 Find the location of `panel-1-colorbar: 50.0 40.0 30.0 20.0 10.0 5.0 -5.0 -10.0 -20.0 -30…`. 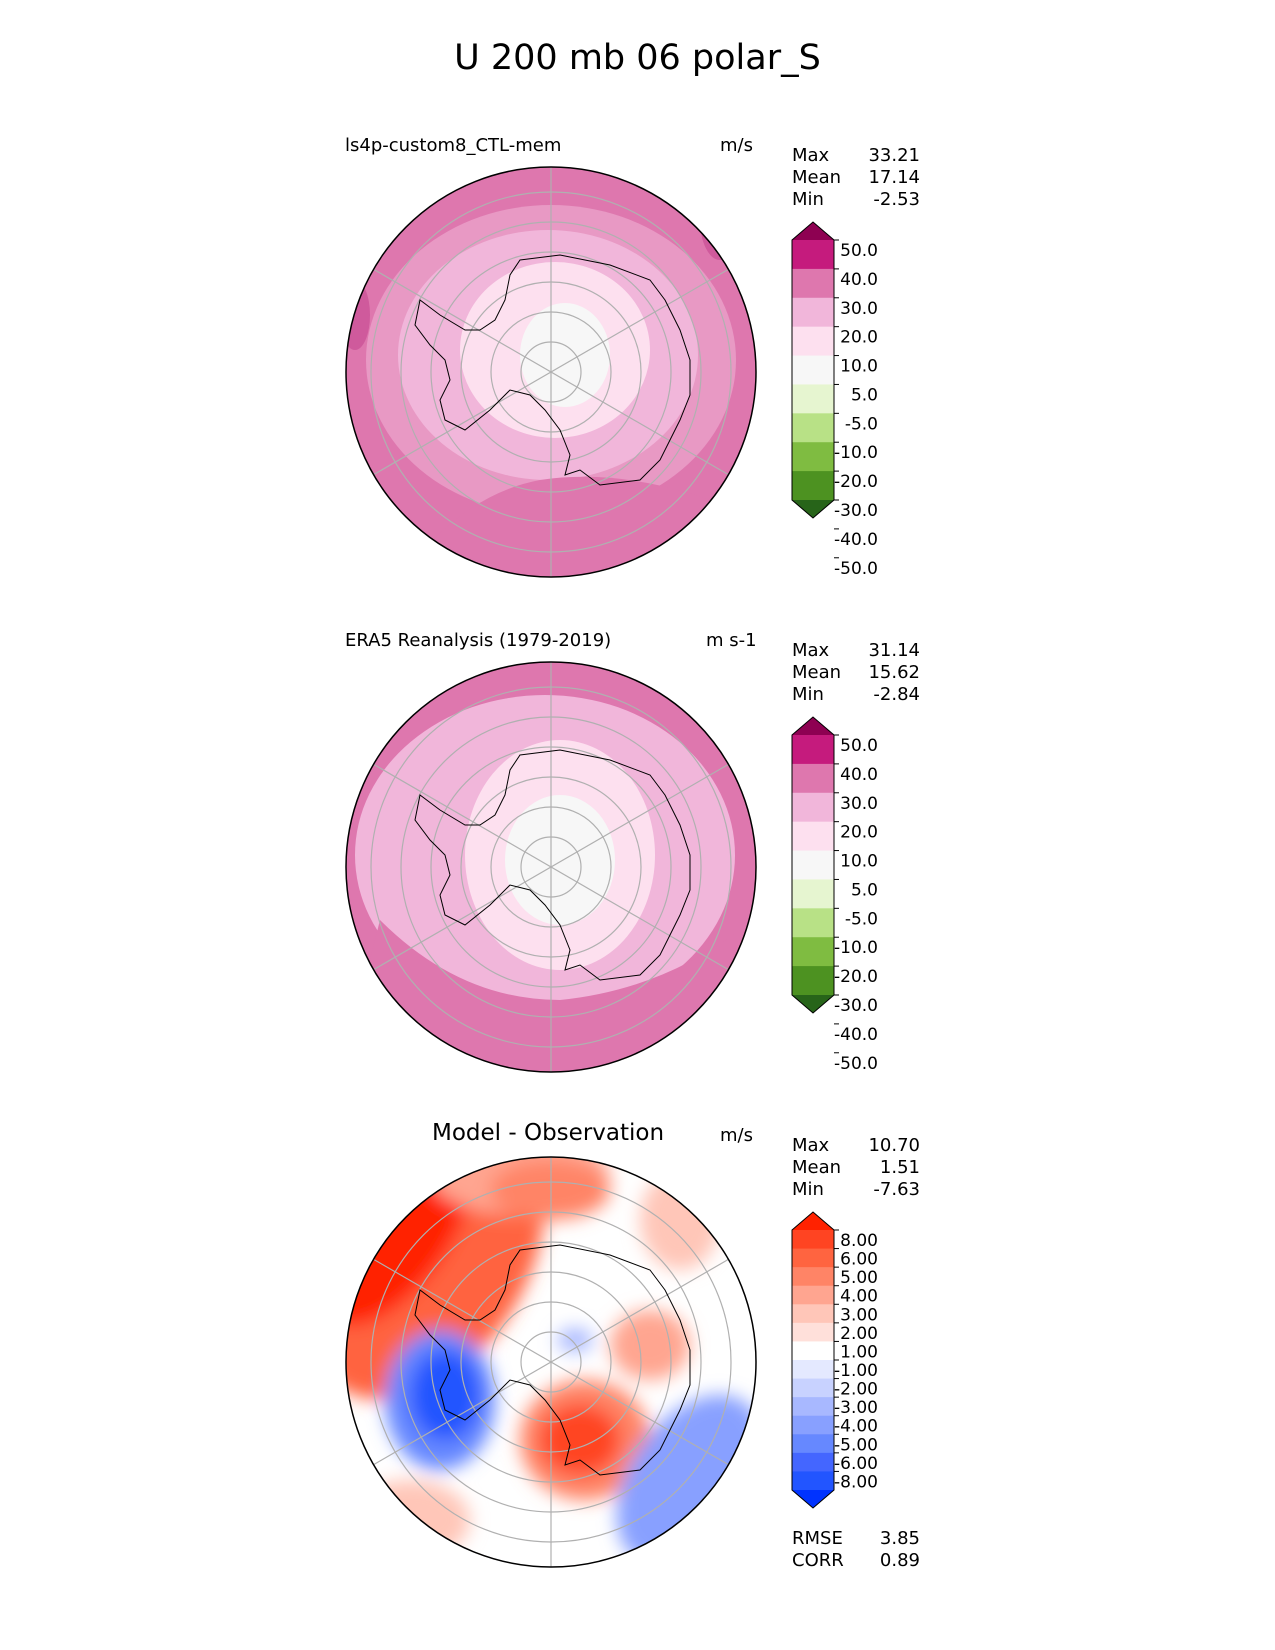

panel-1-colorbar: 50.0 40.0 30.0 20.0 10.0 5.0 -5.0 -10.0 -20.0 -30… is located at coordinates (834, 400).